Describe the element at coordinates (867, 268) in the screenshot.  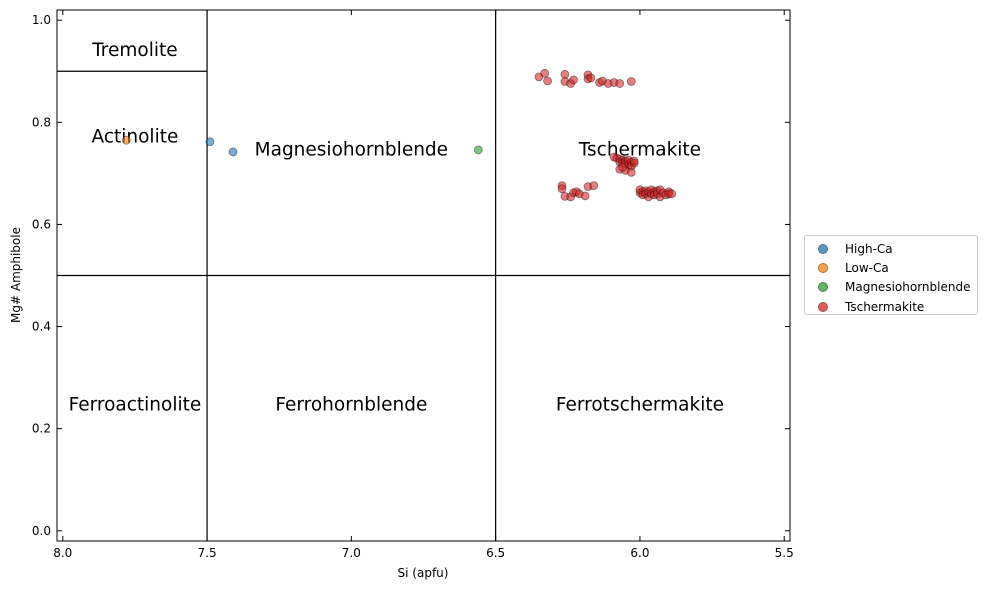
I see `legend-label: Low-Ca` at that location.